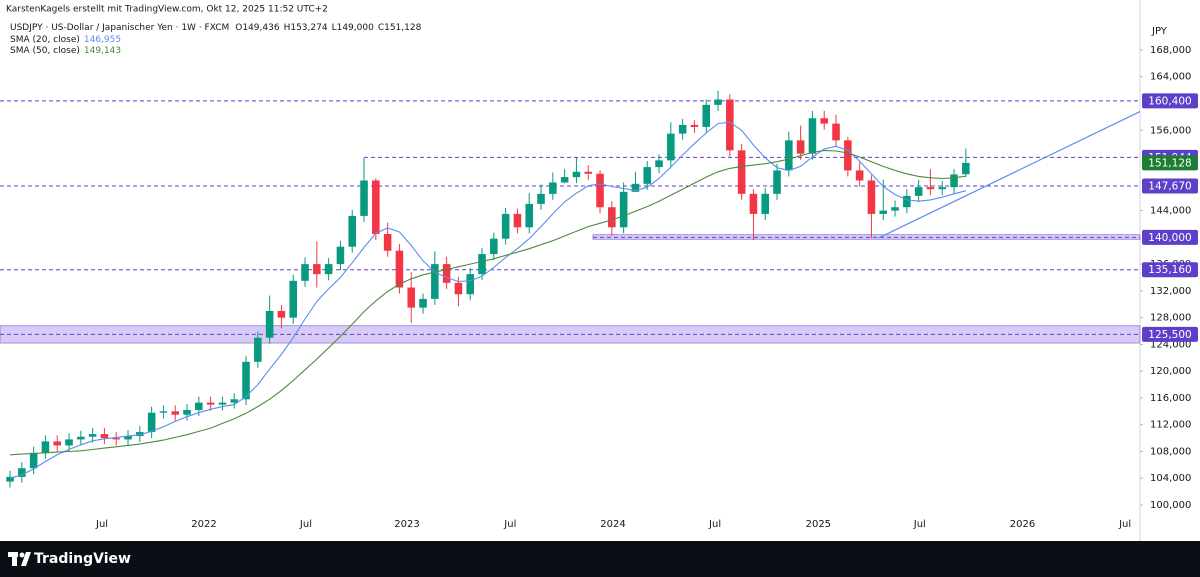 Image resolution: width=1200 pixels, height=577 pixels. I want to click on price-badge-label: 151,128, so click(1169, 163).